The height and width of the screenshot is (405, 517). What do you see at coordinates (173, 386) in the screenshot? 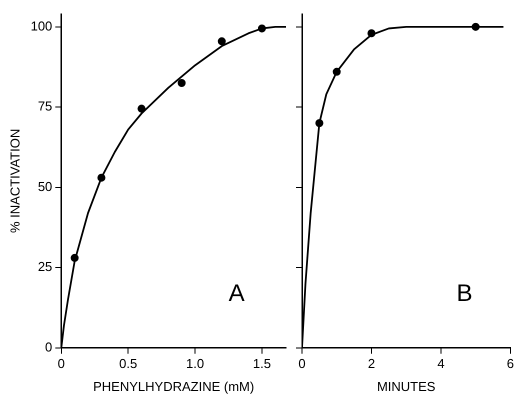
I see `x-axis-title: PHENYLHYDRAZINE (mM)` at bounding box center [173, 386].